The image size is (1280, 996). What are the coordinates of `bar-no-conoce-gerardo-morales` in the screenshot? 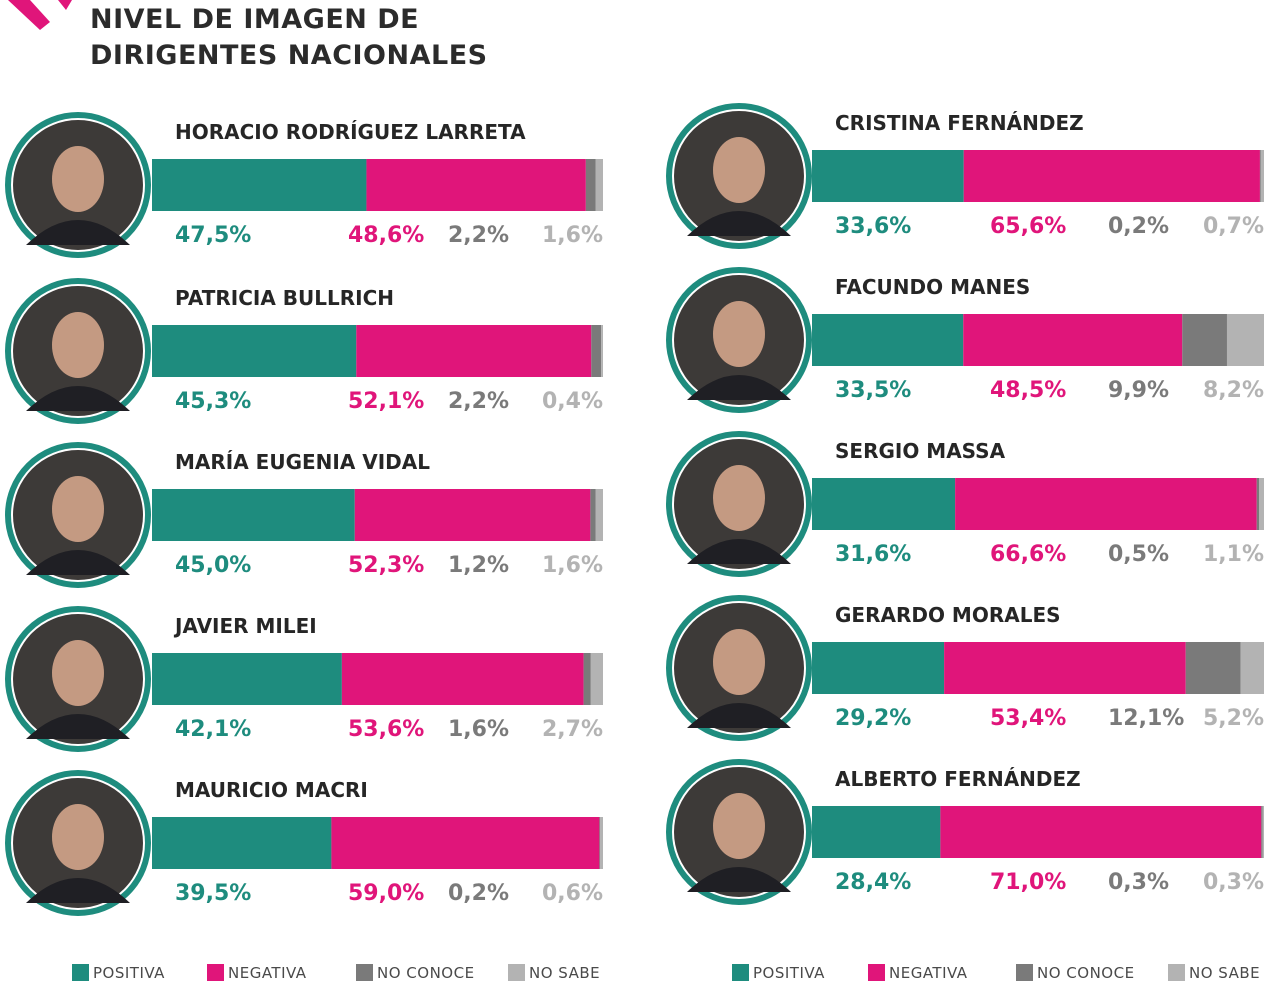 It's located at (1213, 668).